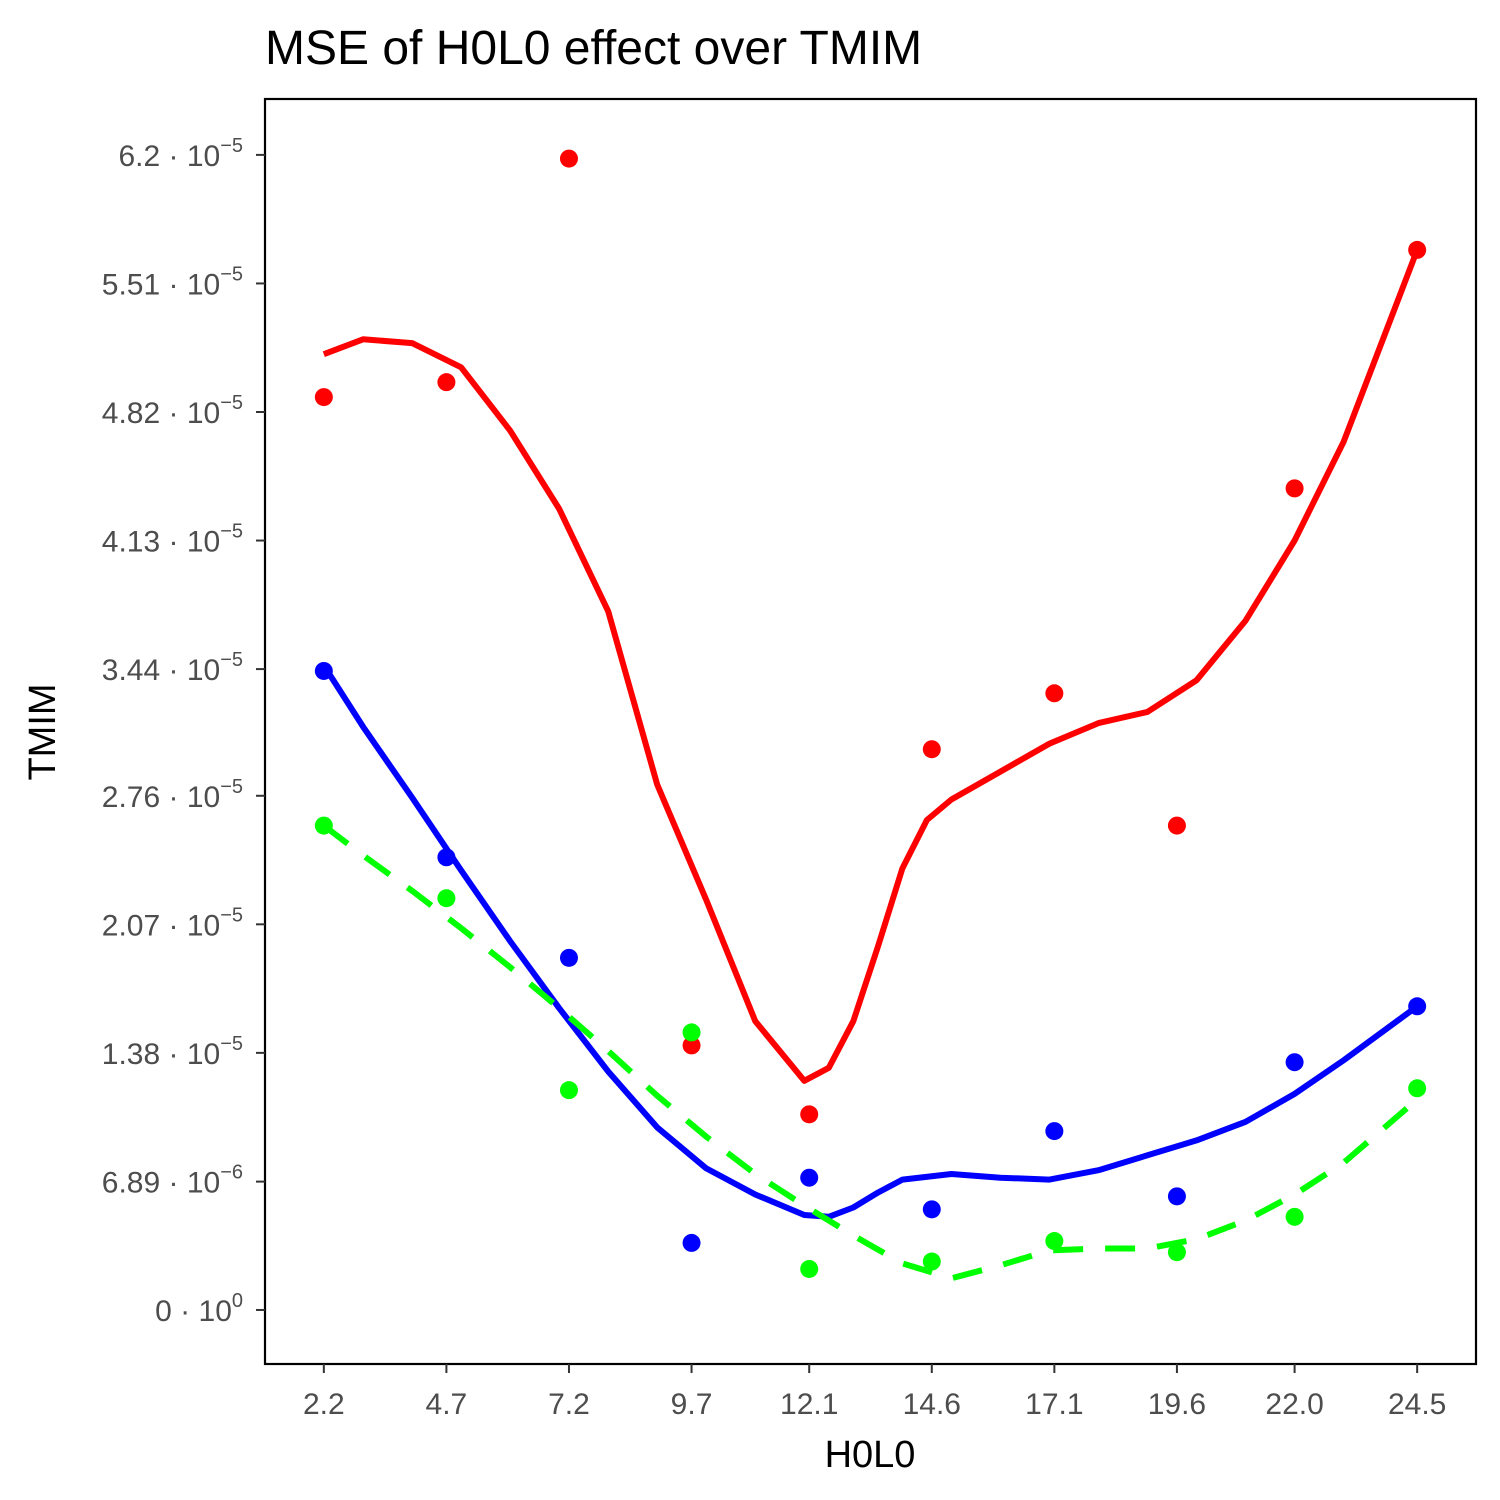  Describe the element at coordinates (593, 48) in the screenshot. I see `chart-title: MSE of H0L0 effect over TMIM` at that location.